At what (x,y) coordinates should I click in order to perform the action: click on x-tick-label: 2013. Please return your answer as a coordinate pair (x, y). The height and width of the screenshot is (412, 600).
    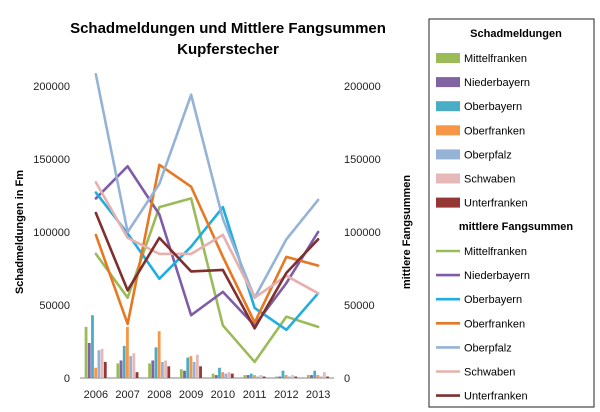
    Looking at the image, I should click on (318, 395).